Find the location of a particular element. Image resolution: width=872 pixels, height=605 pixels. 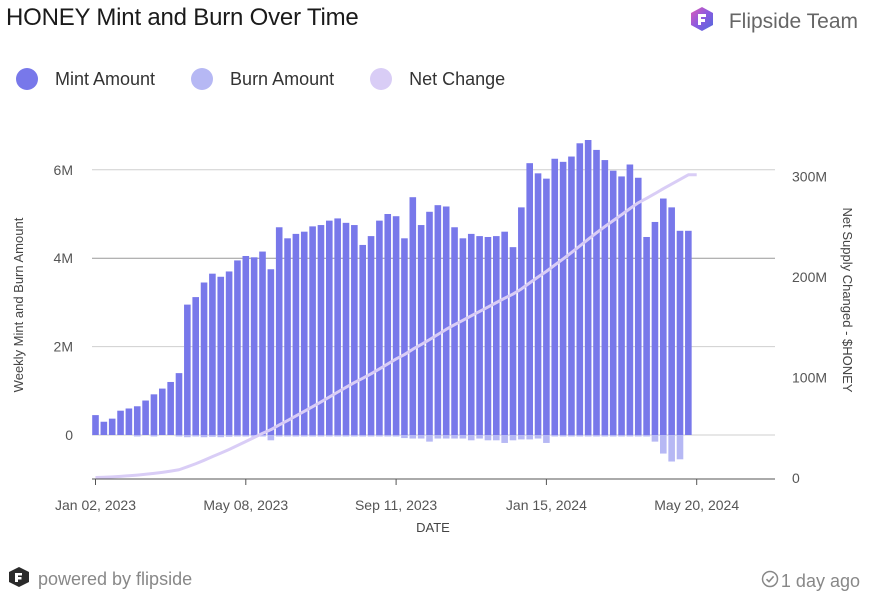

legend-item-burn: Burn Amount is located at coordinates (262, 79).